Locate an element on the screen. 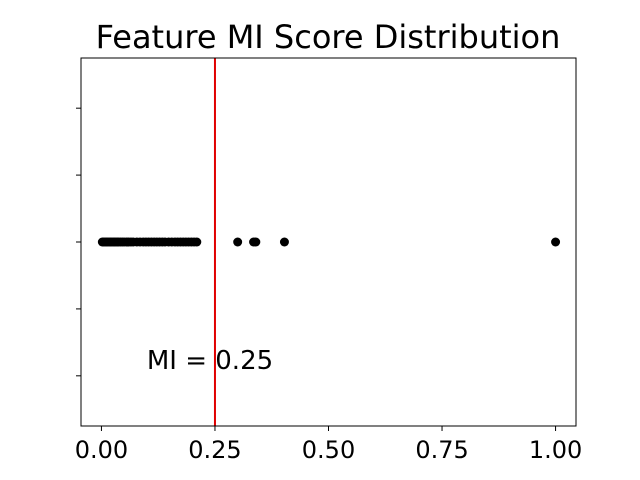 The height and width of the screenshot is (480, 640). x-tick-label: 1.00 is located at coordinates (555, 450).